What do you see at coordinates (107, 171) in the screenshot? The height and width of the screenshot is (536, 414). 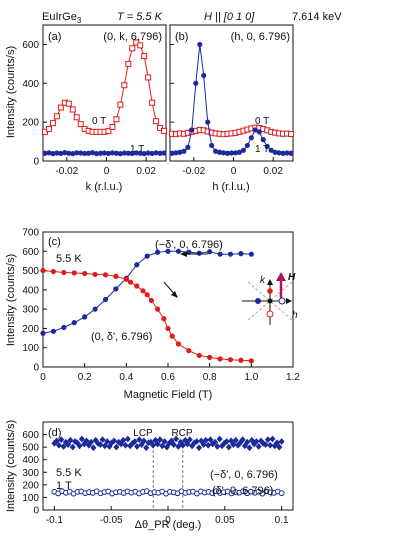 I see `panel-a-xtick-label: 0` at bounding box center [107, 171].